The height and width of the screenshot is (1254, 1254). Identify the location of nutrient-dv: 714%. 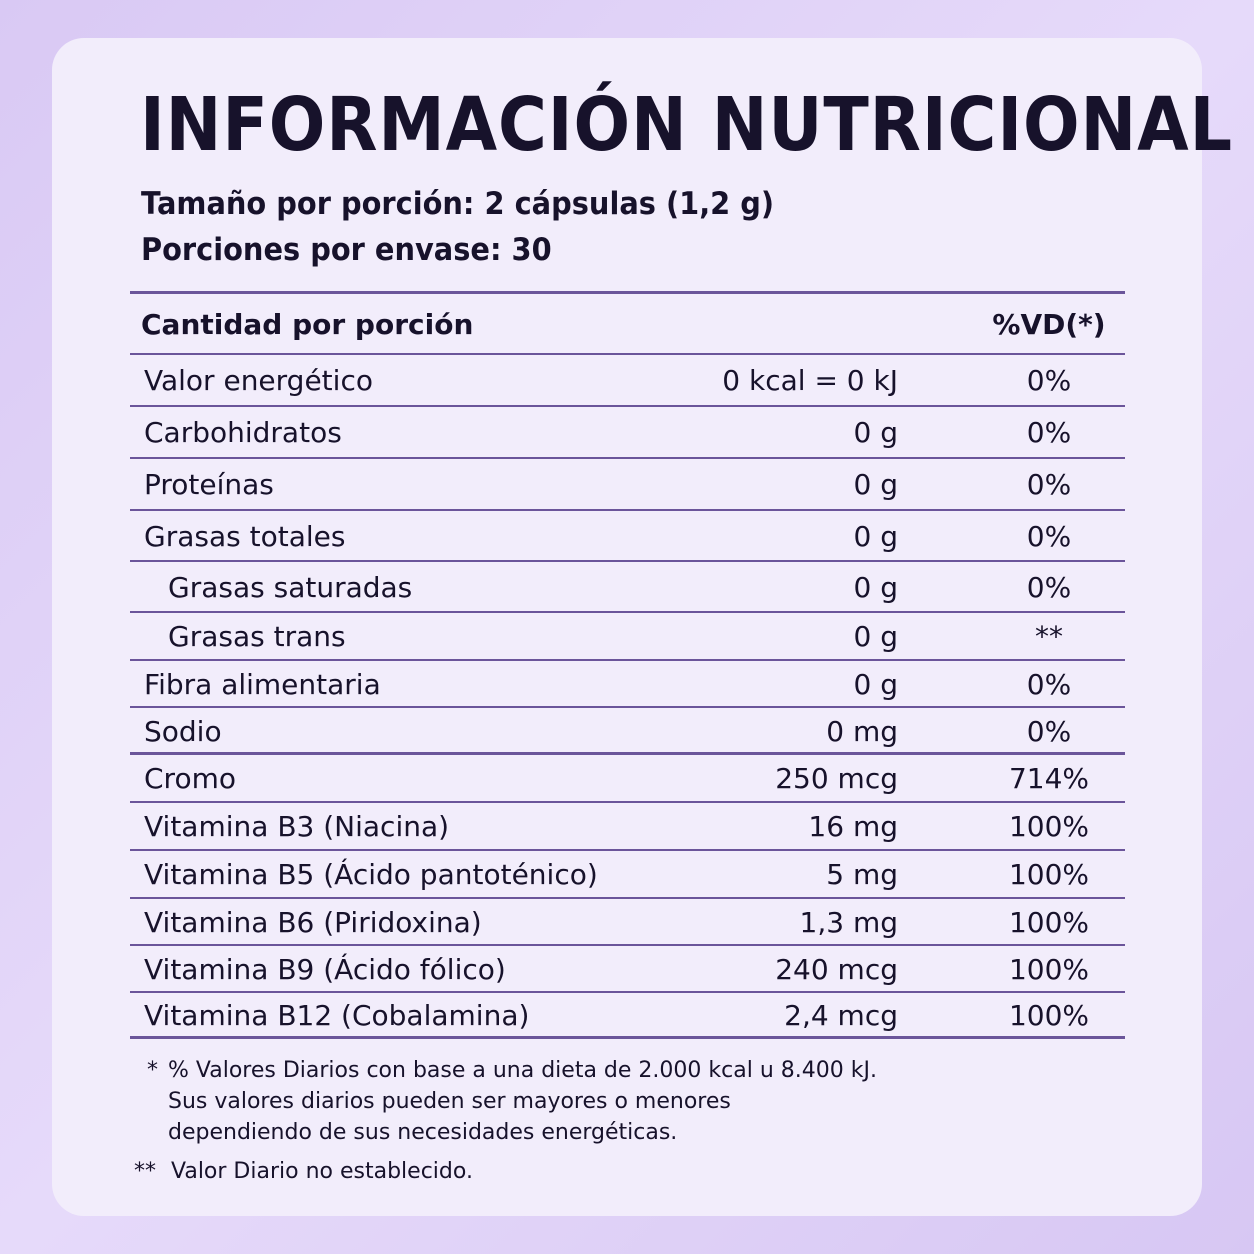
(1049, 778).